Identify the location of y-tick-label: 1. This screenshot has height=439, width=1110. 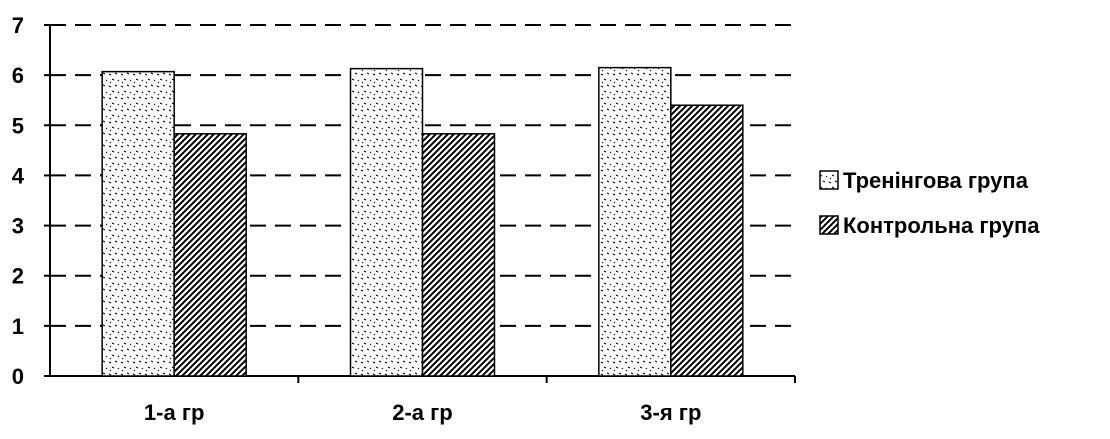
(18, 326).